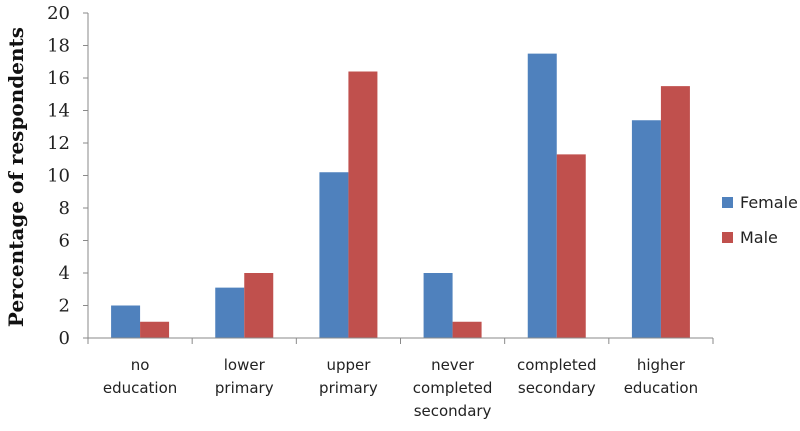 The height and width of the screenshot is (431, 800). I want to click on legend-swatch-female, so click(727, 202).